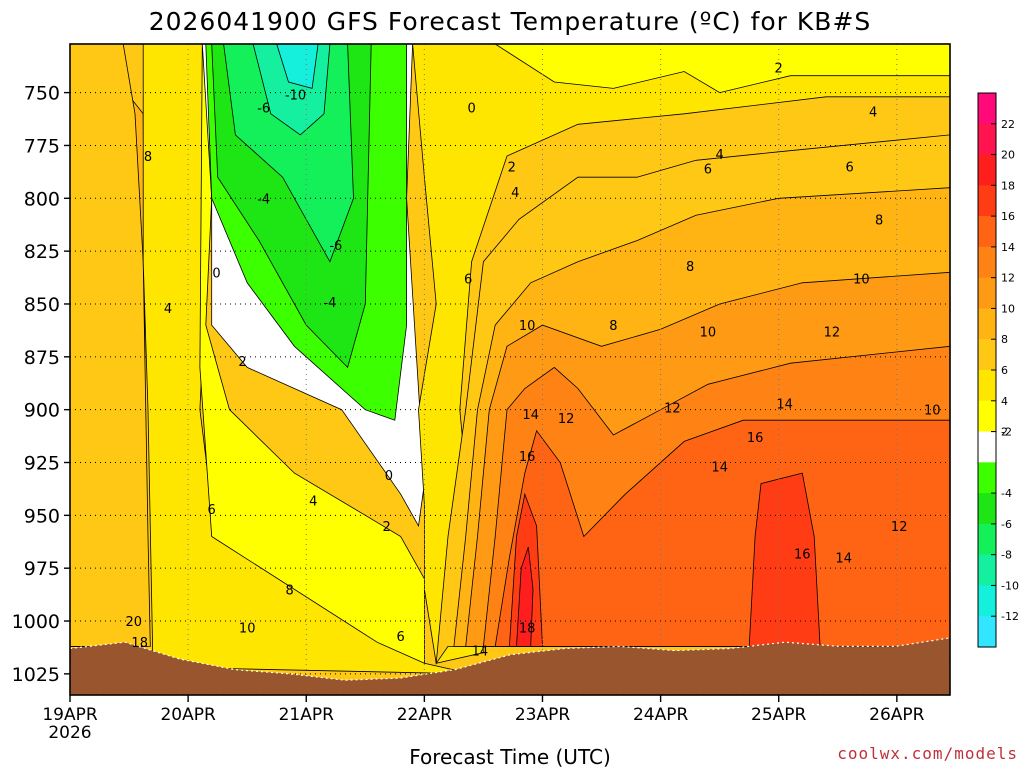 This screenshot has height=768, width=1024. I want to click on contour-label-9: -4, so click(263, 199).